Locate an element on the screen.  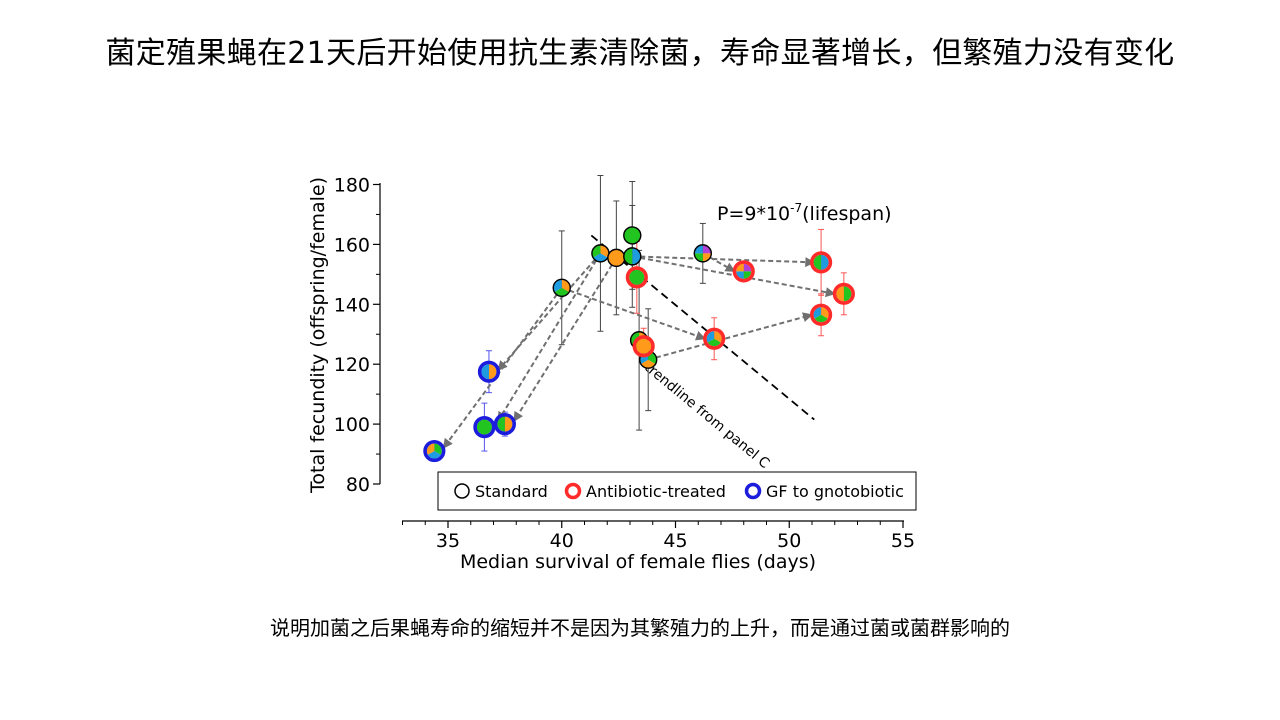
legend-gnotobiotic-symbol is located at coordinates (753, 491).